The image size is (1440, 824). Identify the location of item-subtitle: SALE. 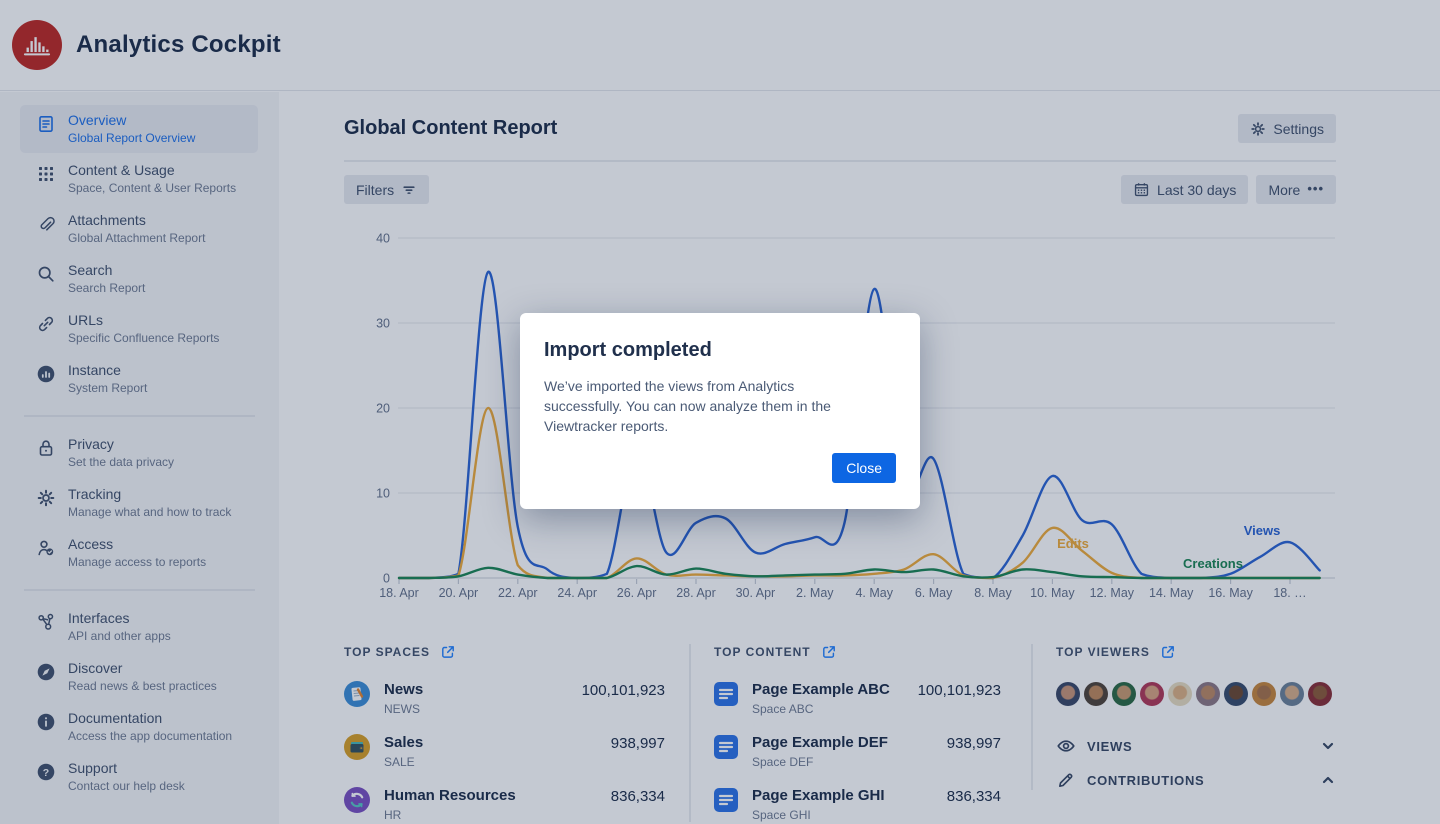
(399, 762).